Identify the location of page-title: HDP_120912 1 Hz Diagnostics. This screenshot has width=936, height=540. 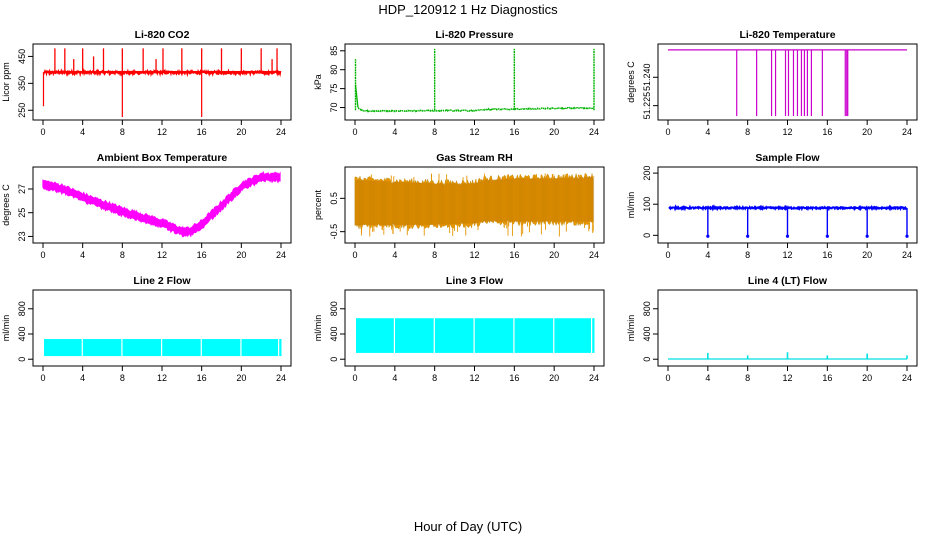
(468, 9).